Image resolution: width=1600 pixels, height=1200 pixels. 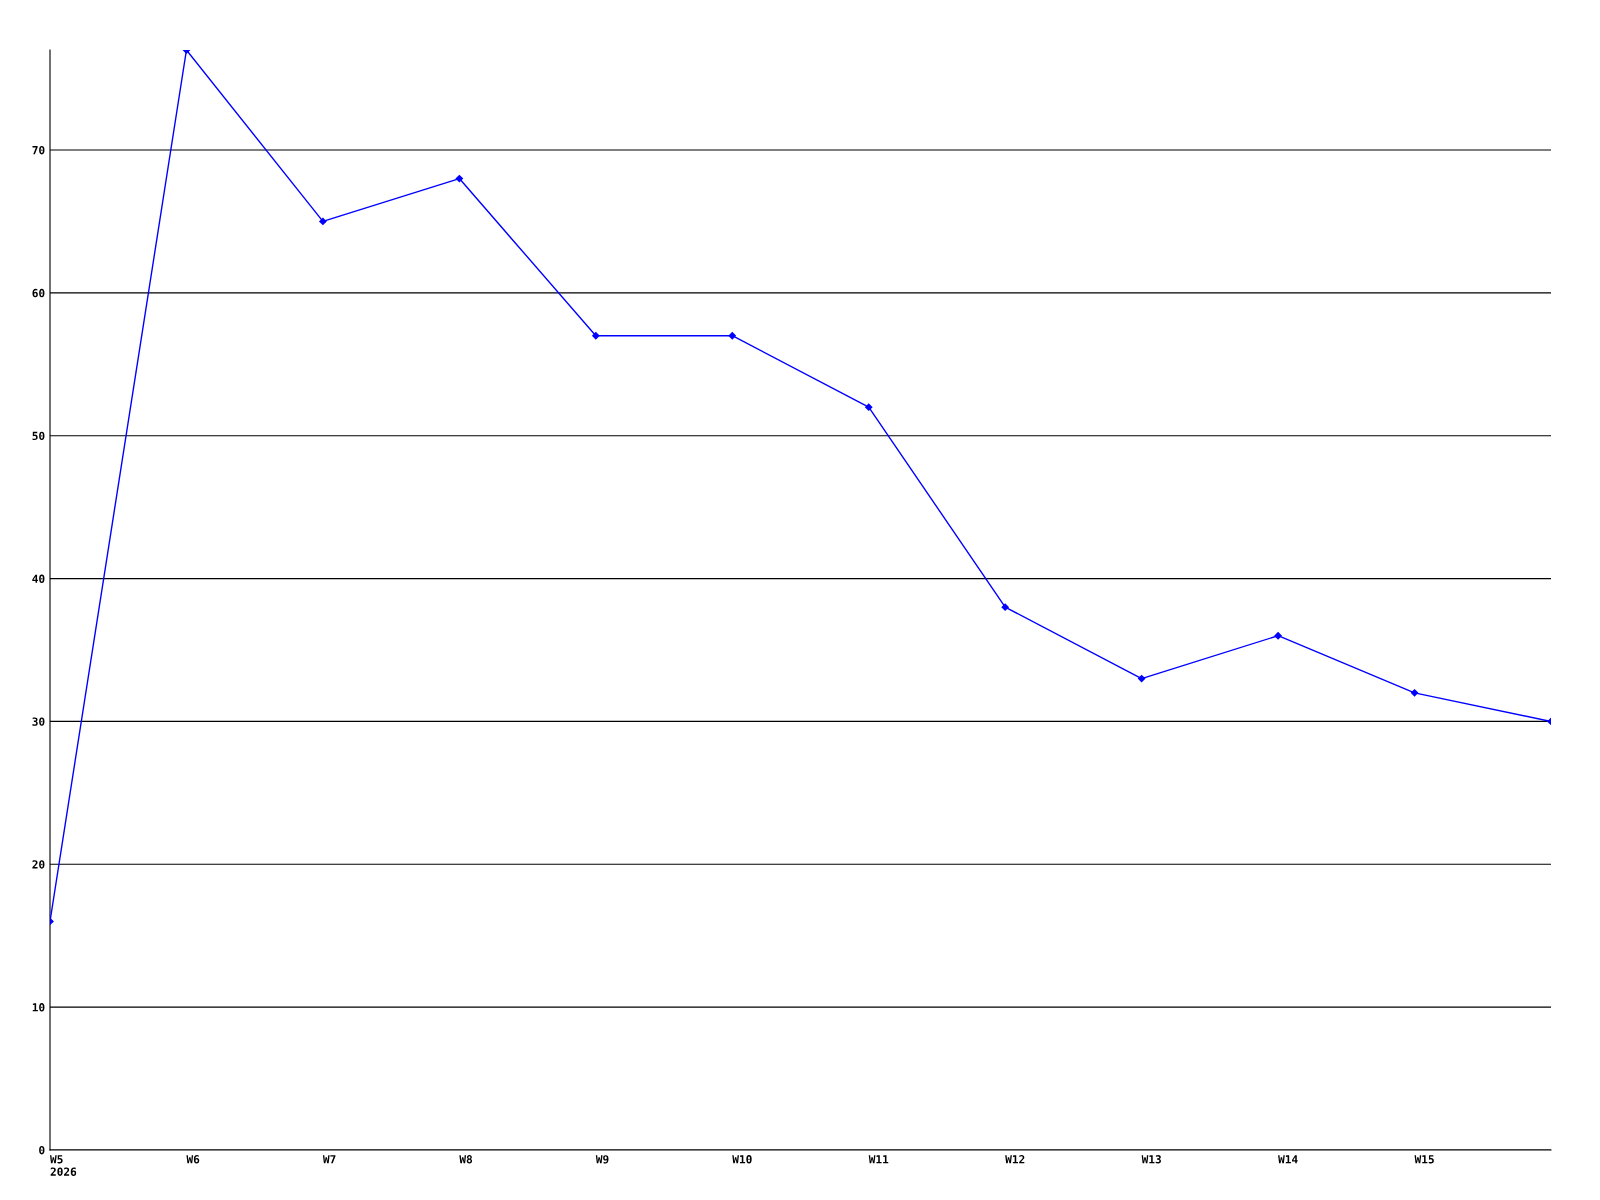 What do you see at coordinates (602, 1159) in the screenshot?
I see `x-tick-label: W9` at bounding box center [602, 1159].